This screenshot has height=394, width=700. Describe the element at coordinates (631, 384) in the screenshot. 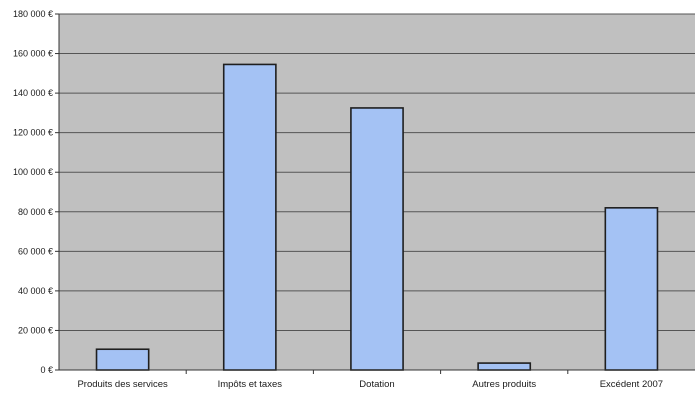

I see `x-tick-label: Excédent 2007` at that location.